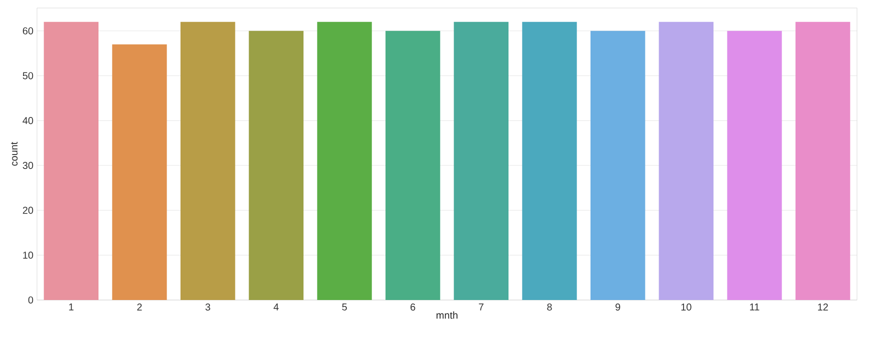 This screenshot has width=876, height=344. What do you see at coordinates (481, 307) in the screenshot?
I see `x-tick-label: 7` at bounding box center [481, 307].